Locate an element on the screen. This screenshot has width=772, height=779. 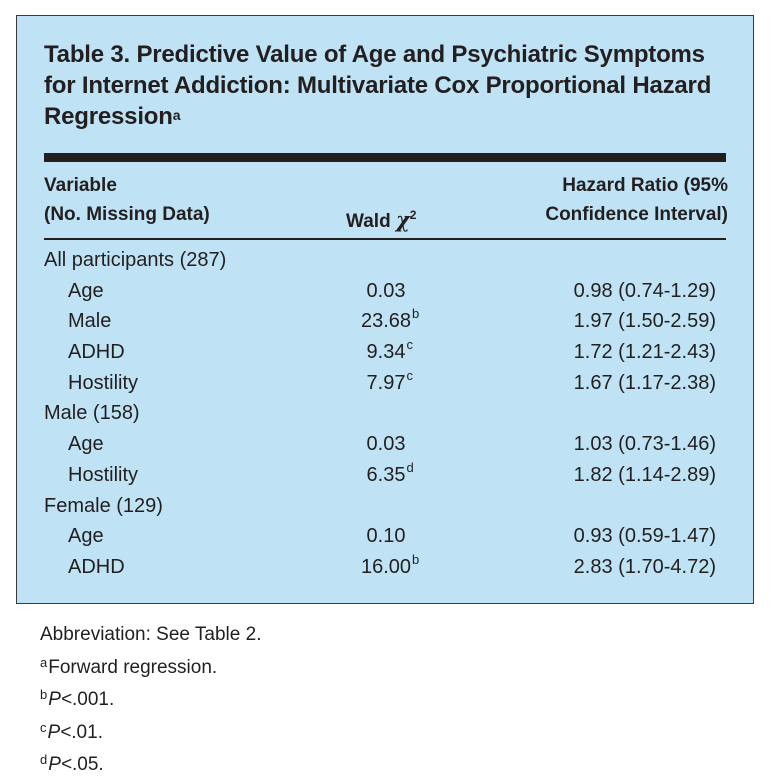
row-label: Male (158) is located at coordinates (92, 413).